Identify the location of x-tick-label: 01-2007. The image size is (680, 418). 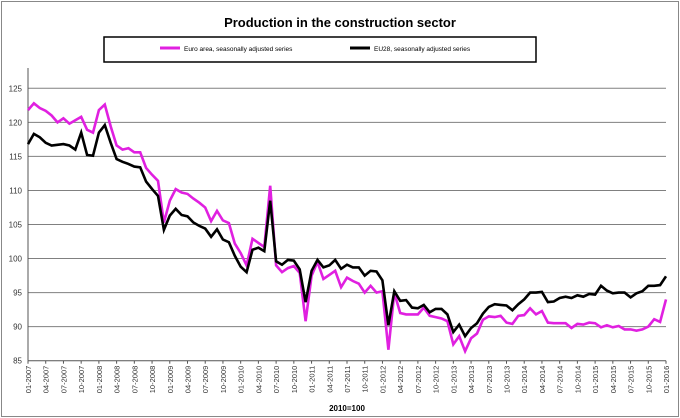
(28, 380).